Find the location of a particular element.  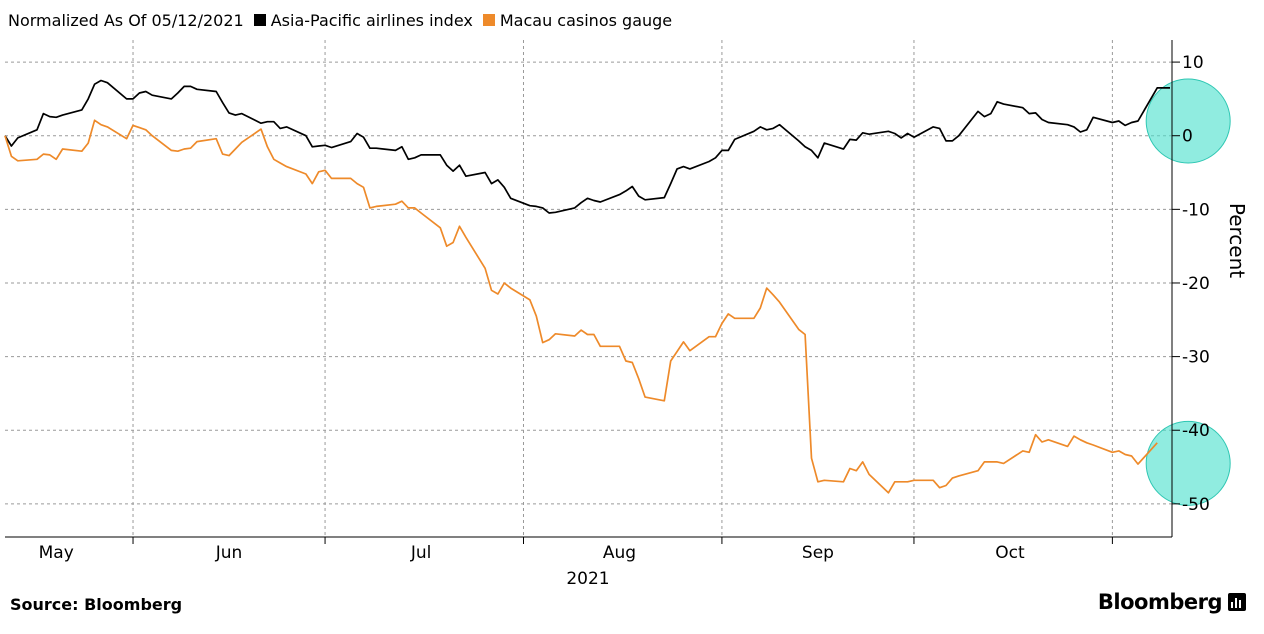

legend-normalized-note: Normalized As Of 05/12/2021 is located at coordinates (126, 20).